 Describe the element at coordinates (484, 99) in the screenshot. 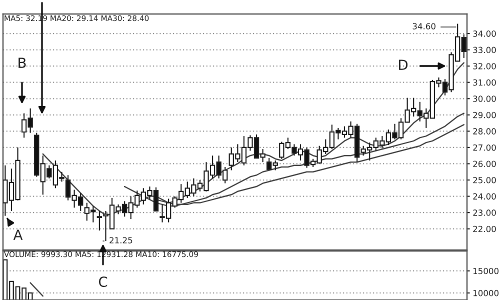

I see `y-tick-label: 30.00` at that location.